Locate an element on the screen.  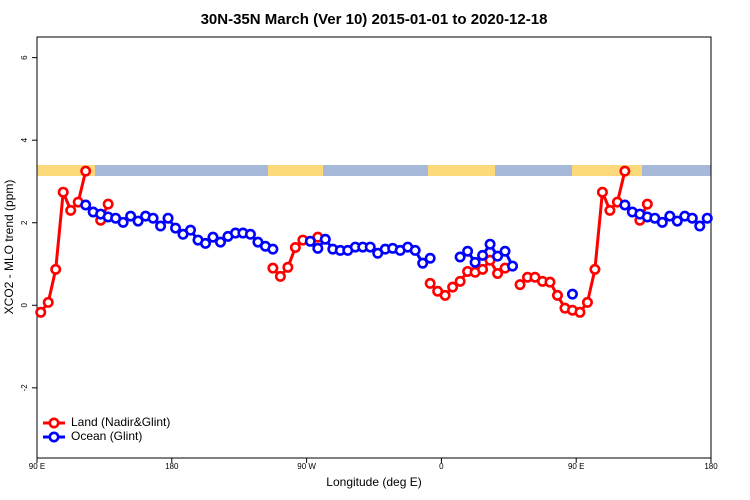
legend-label: Land (Nadir&Glint) is located at coordinates (120, 422).